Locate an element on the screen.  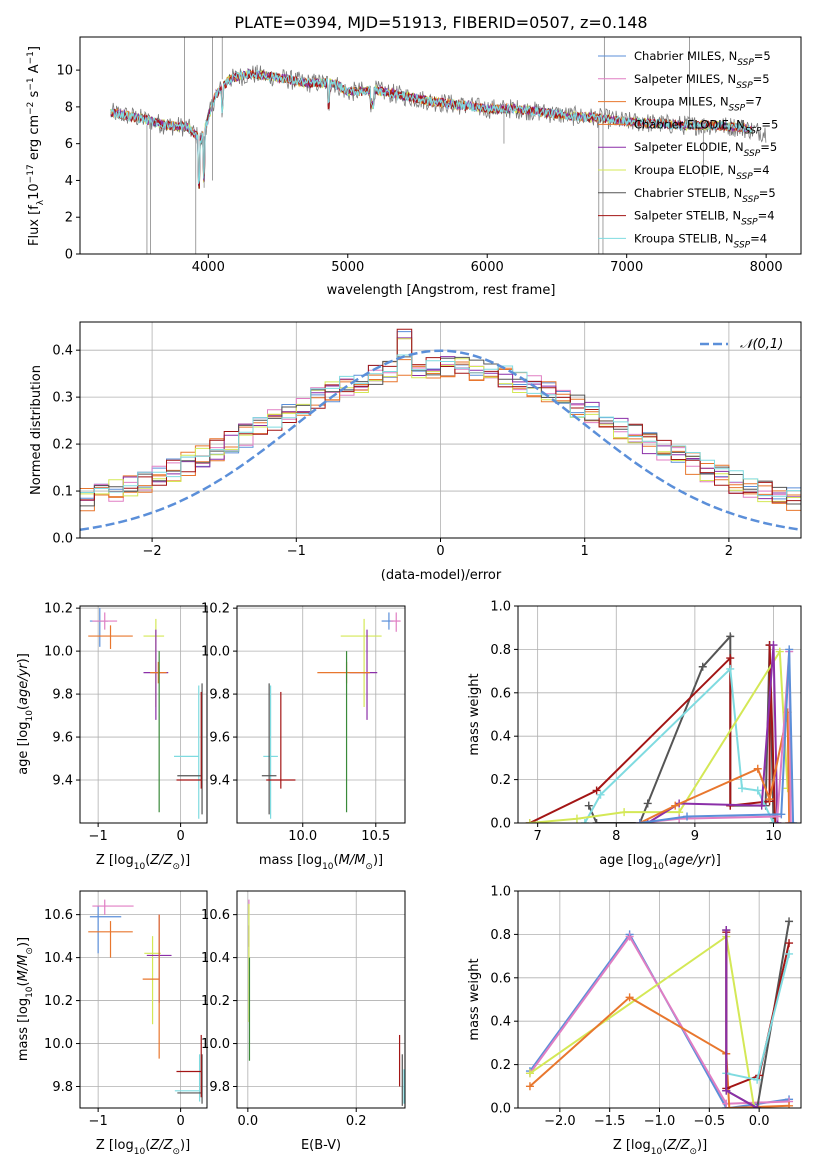
y-tick-label: 0.6 is located at coordinates (500, 978).